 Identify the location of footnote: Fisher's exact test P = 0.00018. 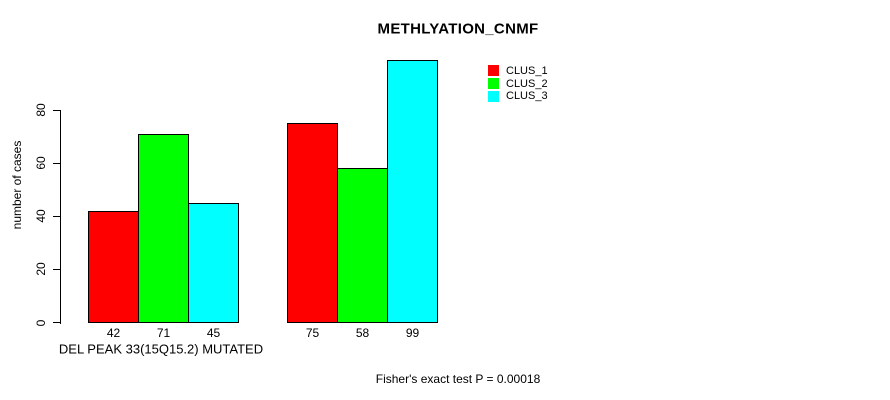
(458, 379).